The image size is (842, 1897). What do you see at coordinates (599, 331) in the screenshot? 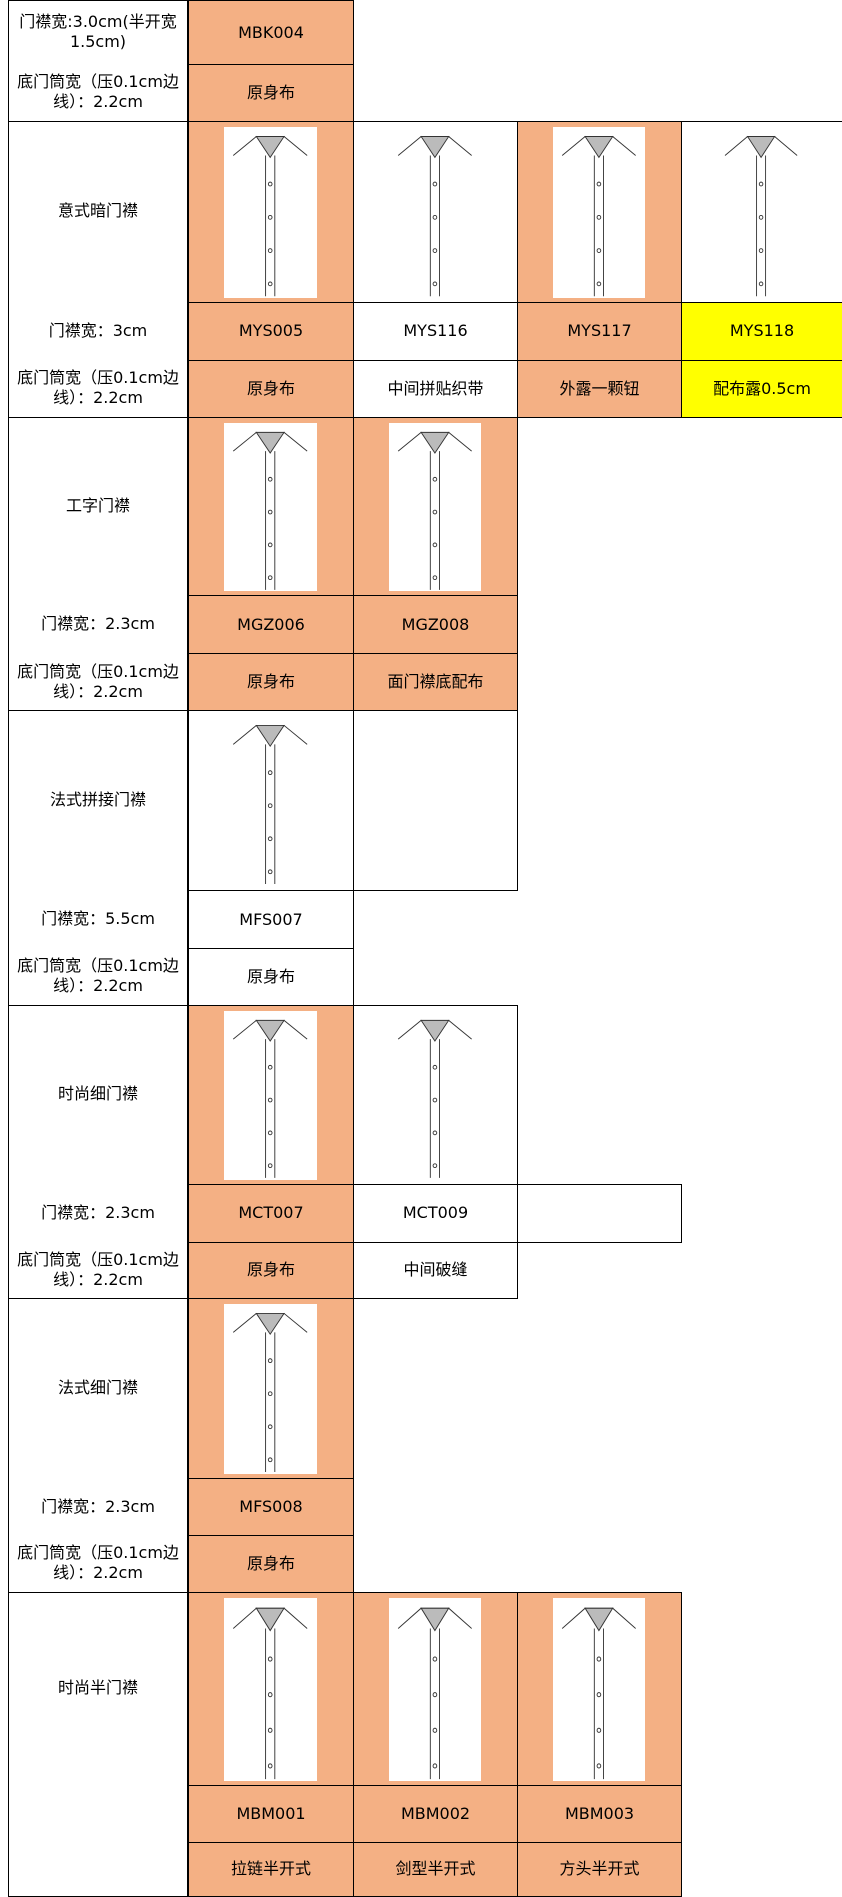
I see `code-cell: MYS117` at bounding box center [599, 331].